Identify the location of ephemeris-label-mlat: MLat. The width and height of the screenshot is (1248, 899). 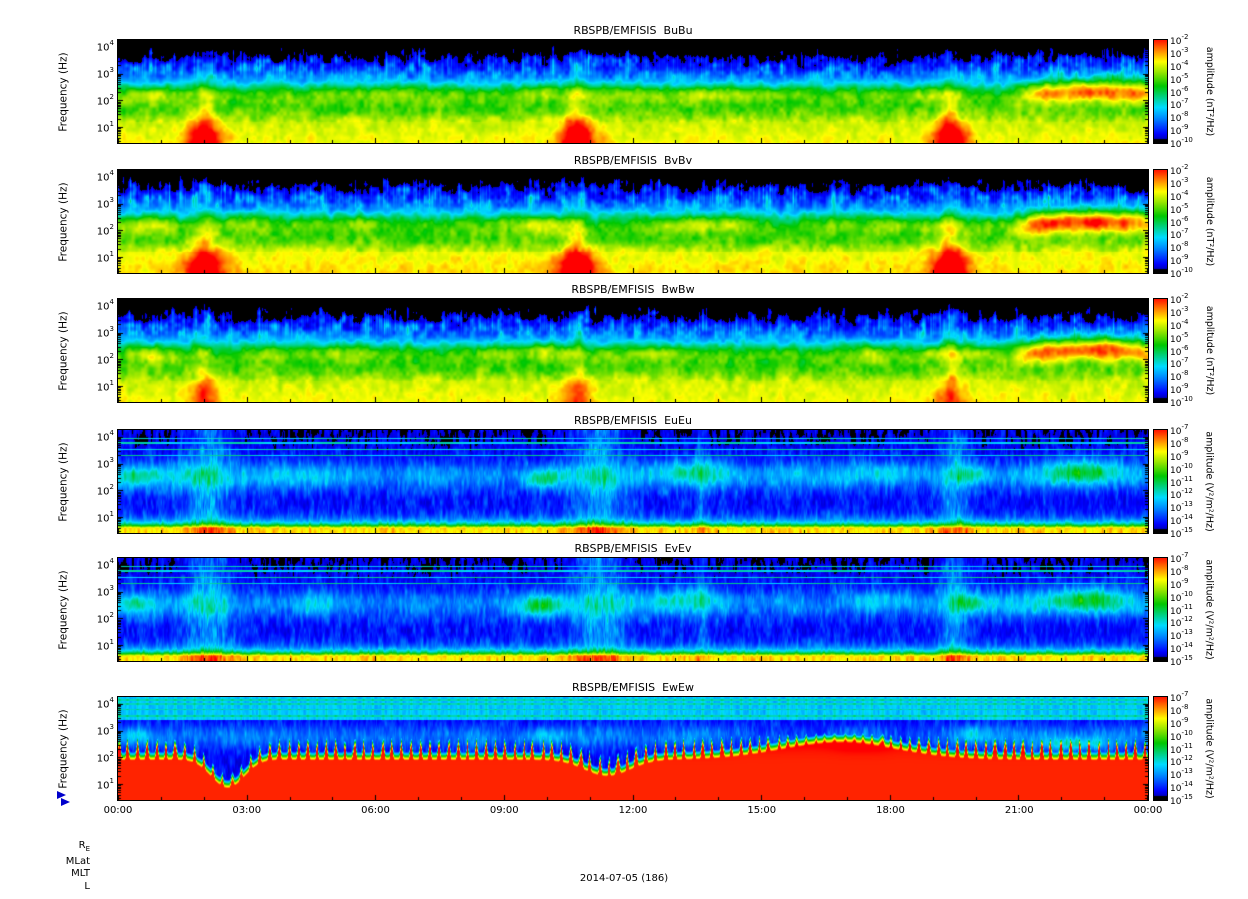
(77, 861).